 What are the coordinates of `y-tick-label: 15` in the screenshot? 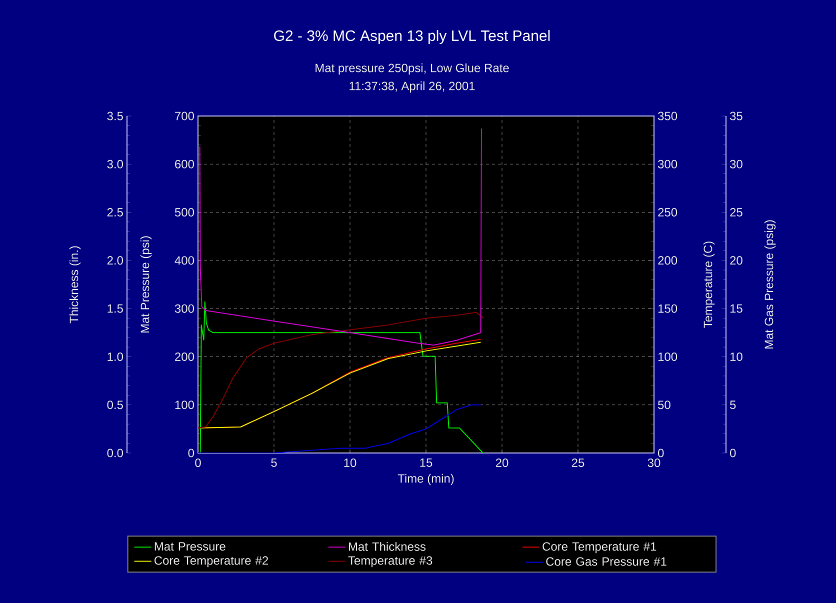 It's located at (736, 308).